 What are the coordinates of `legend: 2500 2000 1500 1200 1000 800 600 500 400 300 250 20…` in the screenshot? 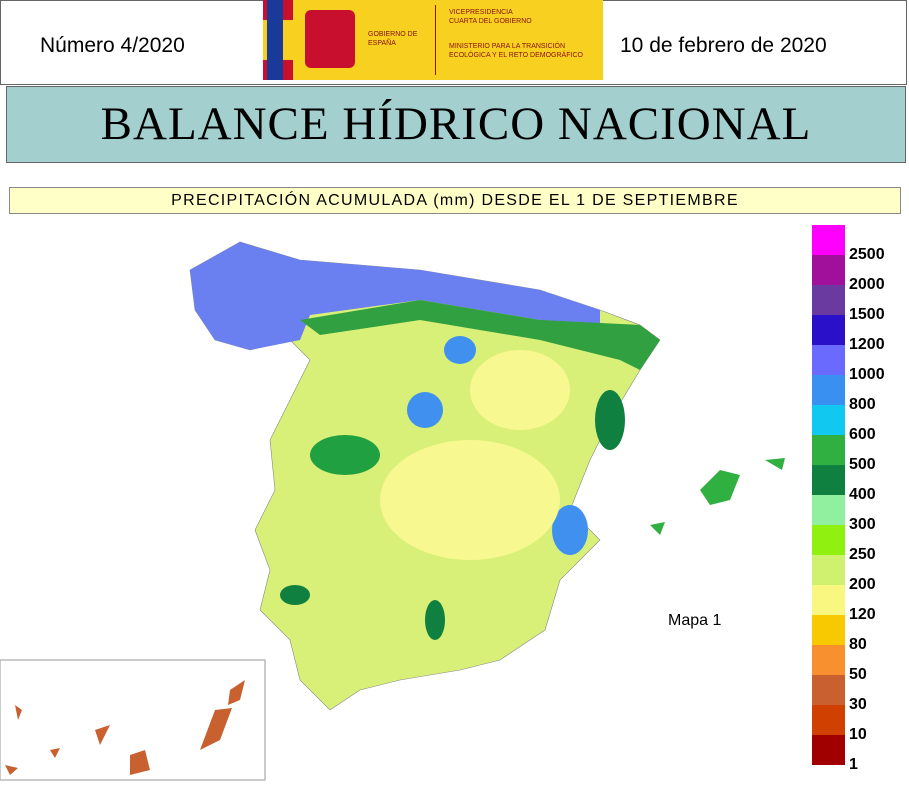 It's located at (848, 499).